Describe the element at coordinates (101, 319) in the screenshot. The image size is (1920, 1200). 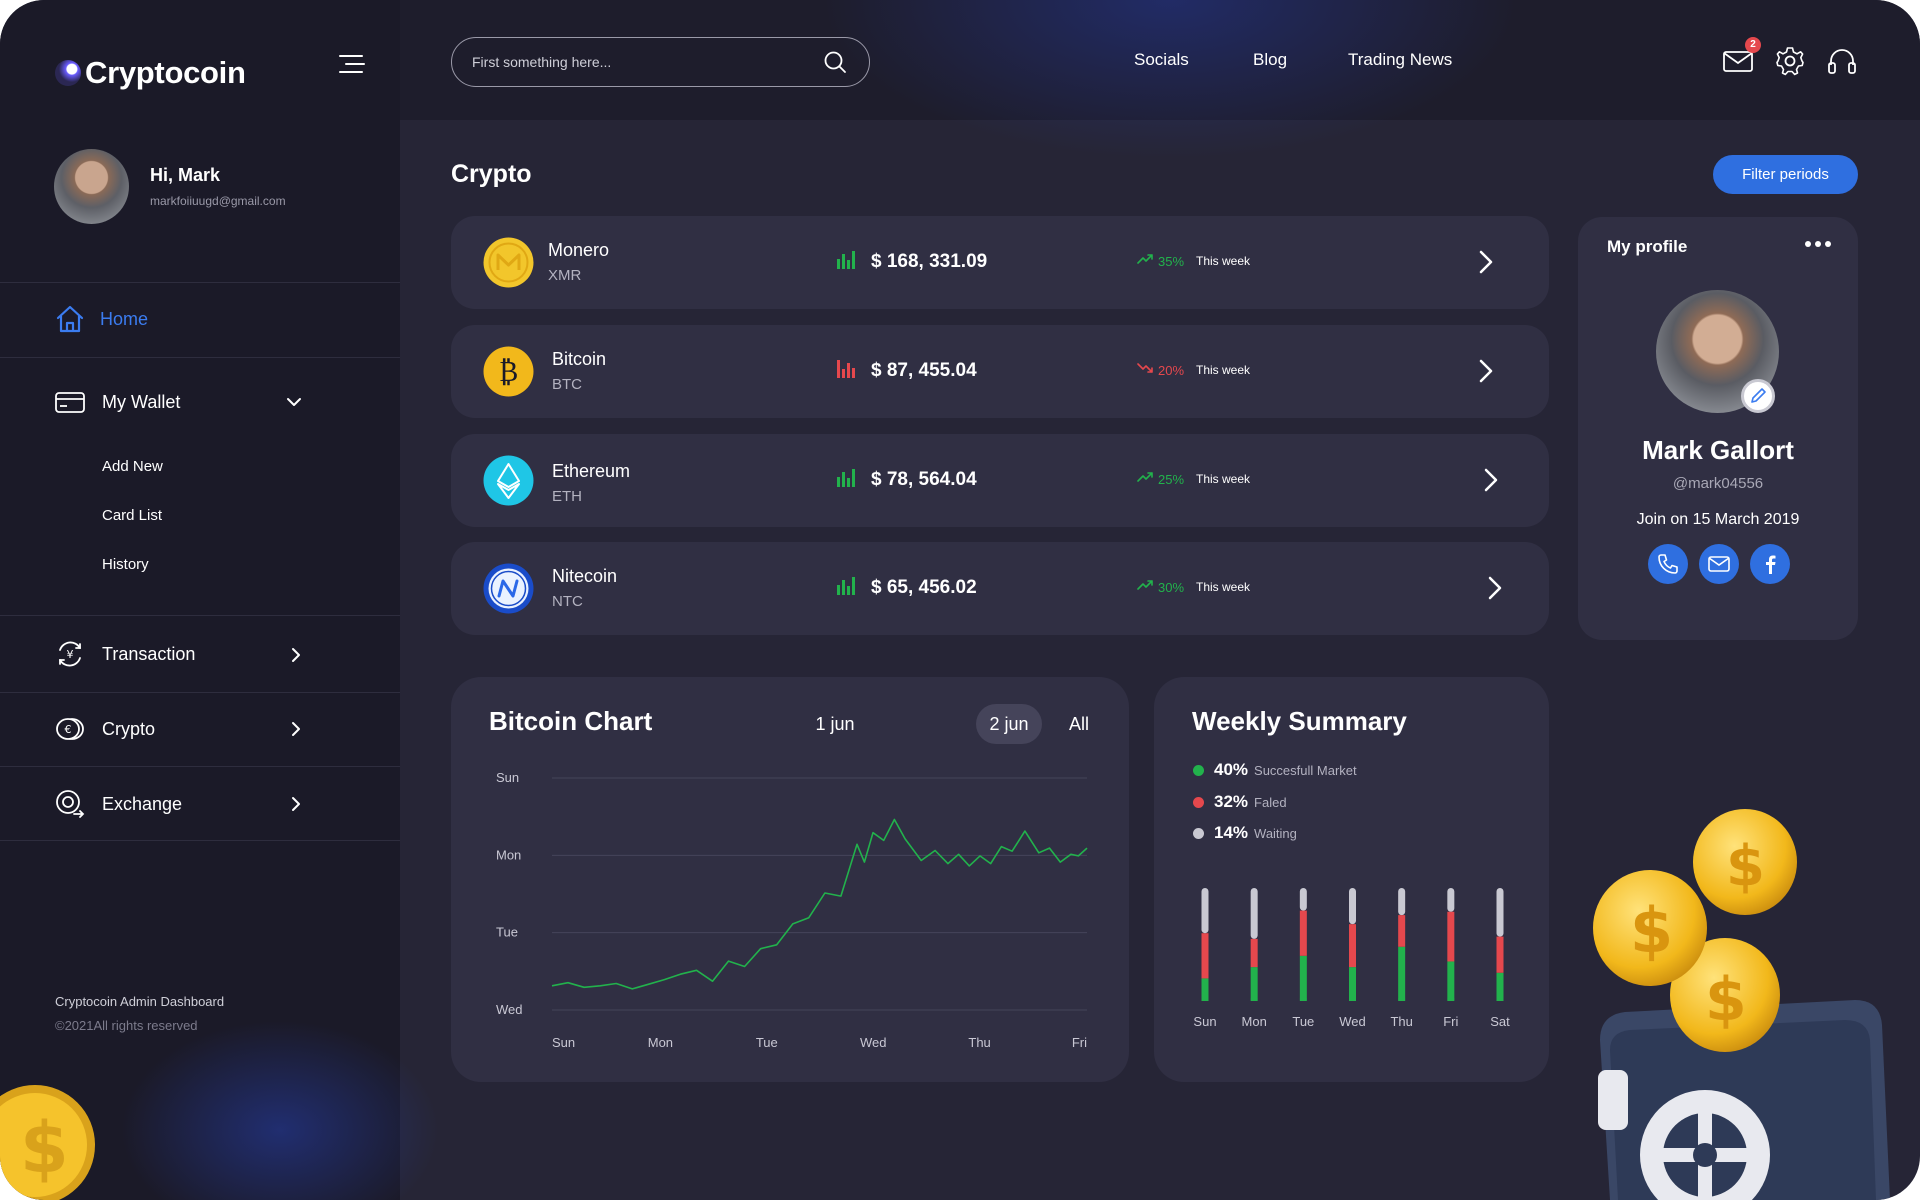
I see `sidebar-item-home: Home` at that location.